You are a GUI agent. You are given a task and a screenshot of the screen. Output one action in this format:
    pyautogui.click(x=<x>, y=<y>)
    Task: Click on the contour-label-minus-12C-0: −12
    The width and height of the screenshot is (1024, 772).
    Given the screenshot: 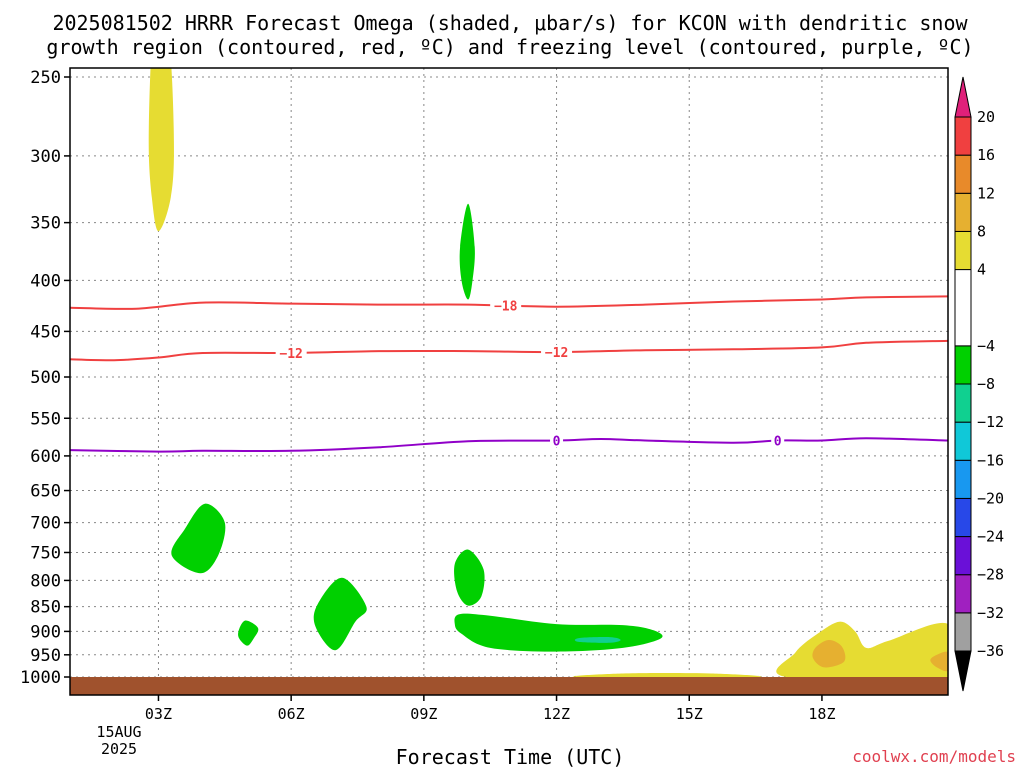 What is the action you would take?
    pyautogui.click(x=290, y=354)
    